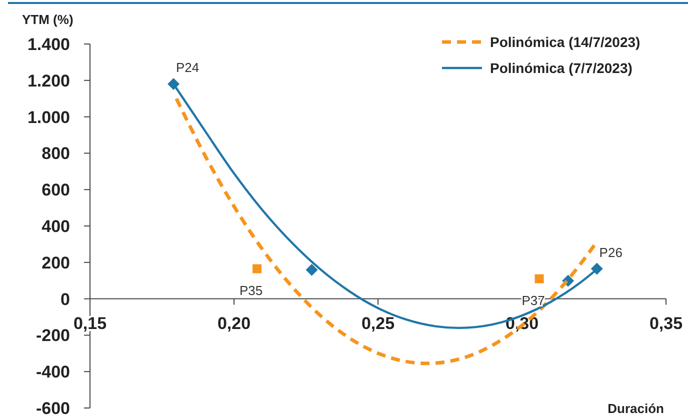  Describe the element at coordinates (56, 226) in the screenshot. I see `y-tick-label: 400` at that location.